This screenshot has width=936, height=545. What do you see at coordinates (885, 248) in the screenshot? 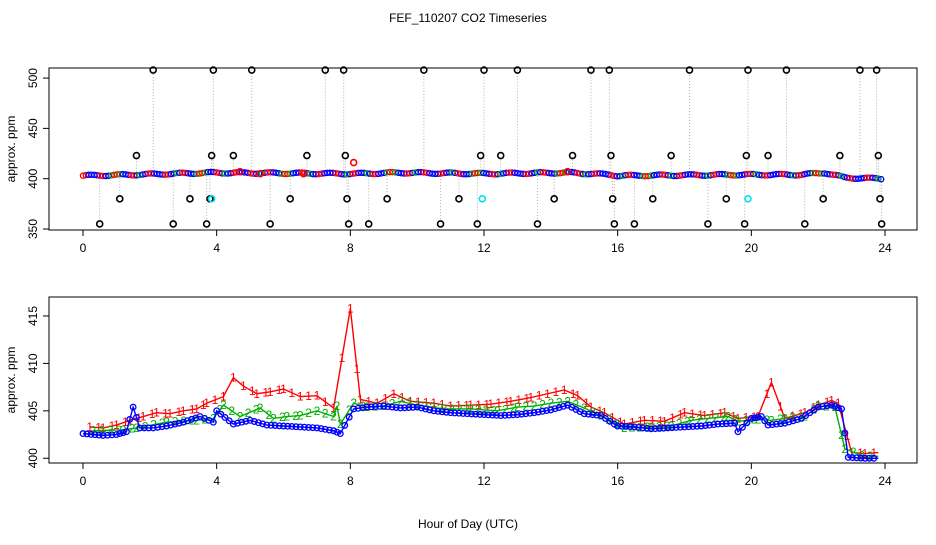
I see `top-x-tick-label: 24` at bounding box center [885, 248].